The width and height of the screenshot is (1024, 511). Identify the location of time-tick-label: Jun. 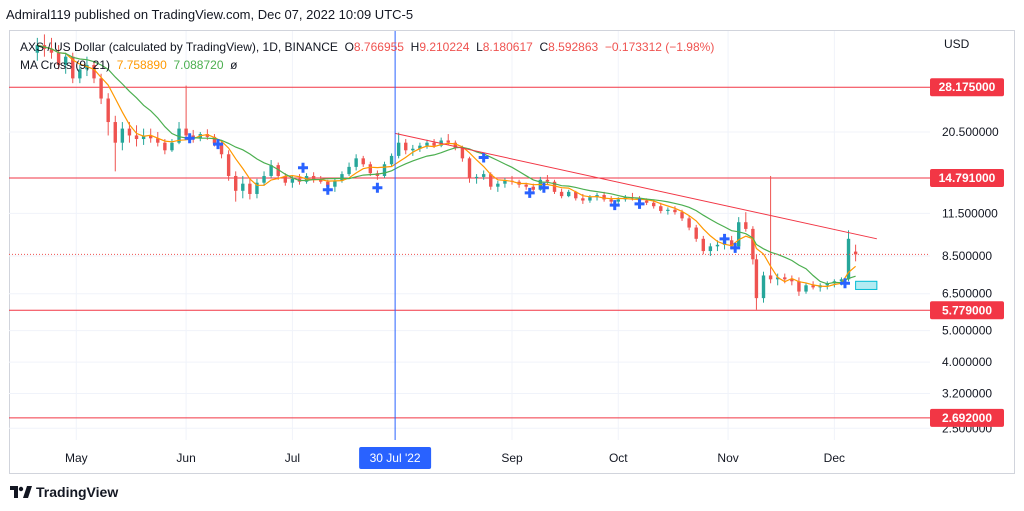
(185, 458).